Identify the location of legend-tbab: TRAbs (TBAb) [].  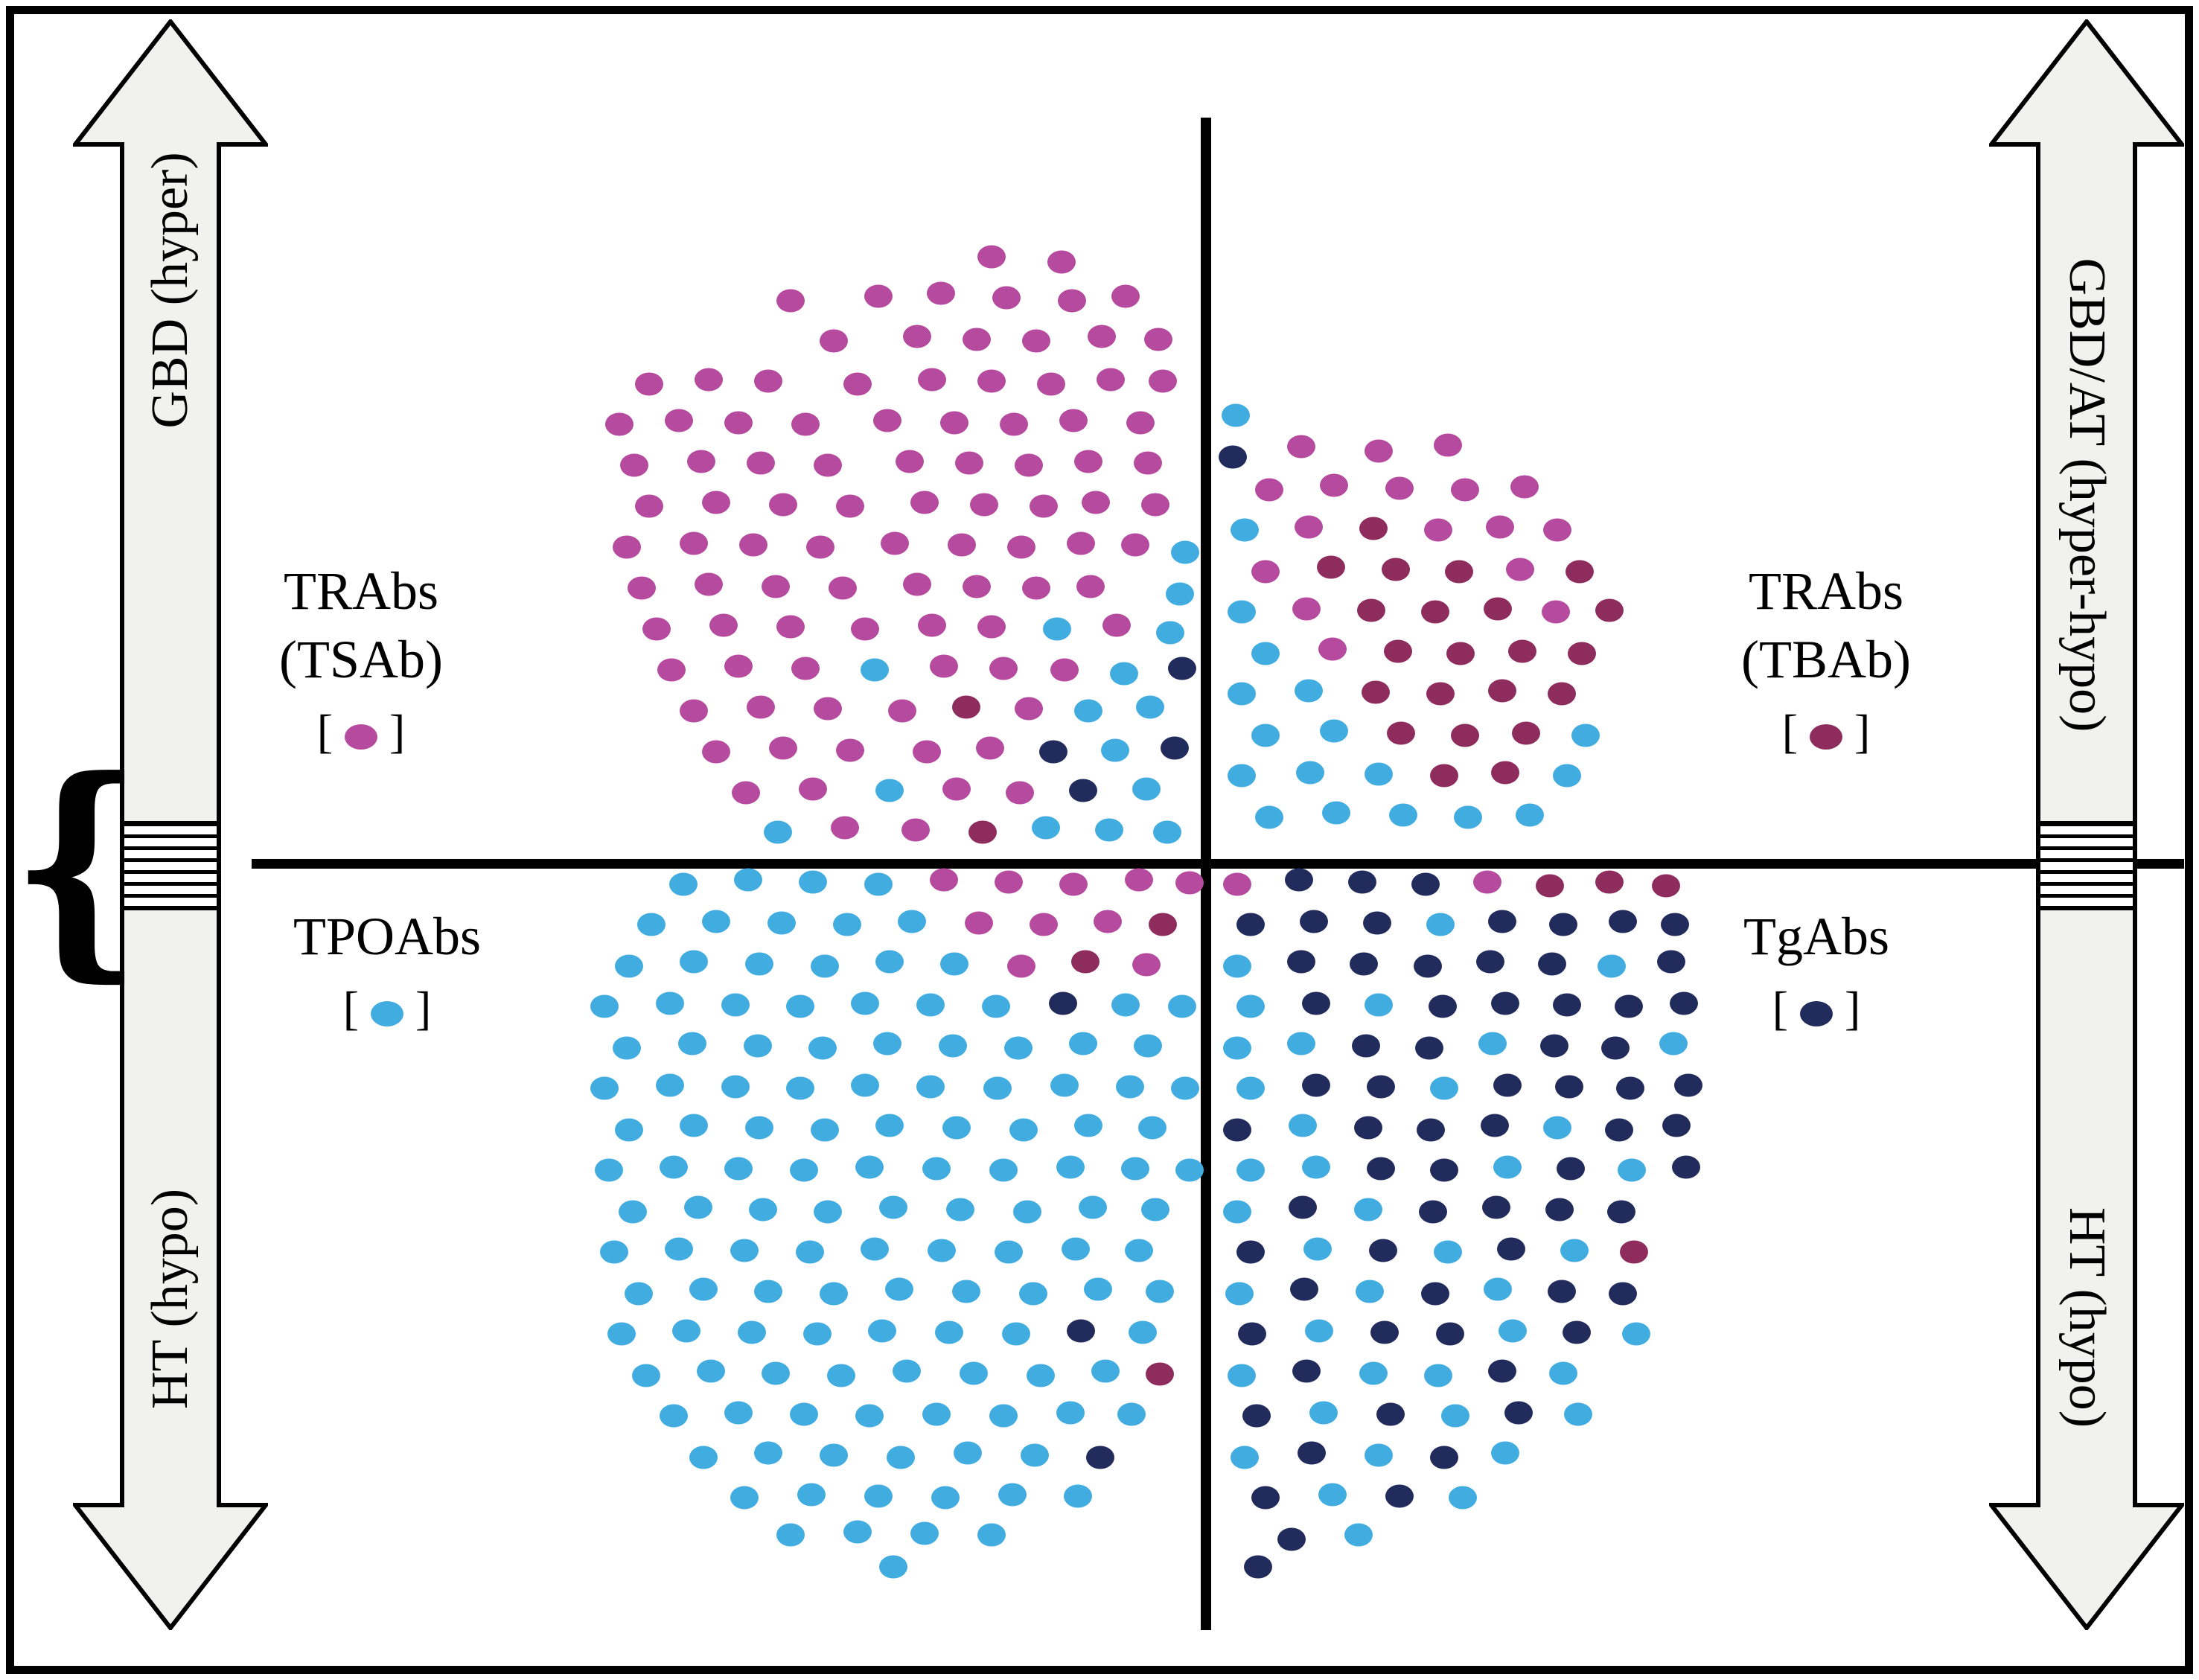
(1826, 659).